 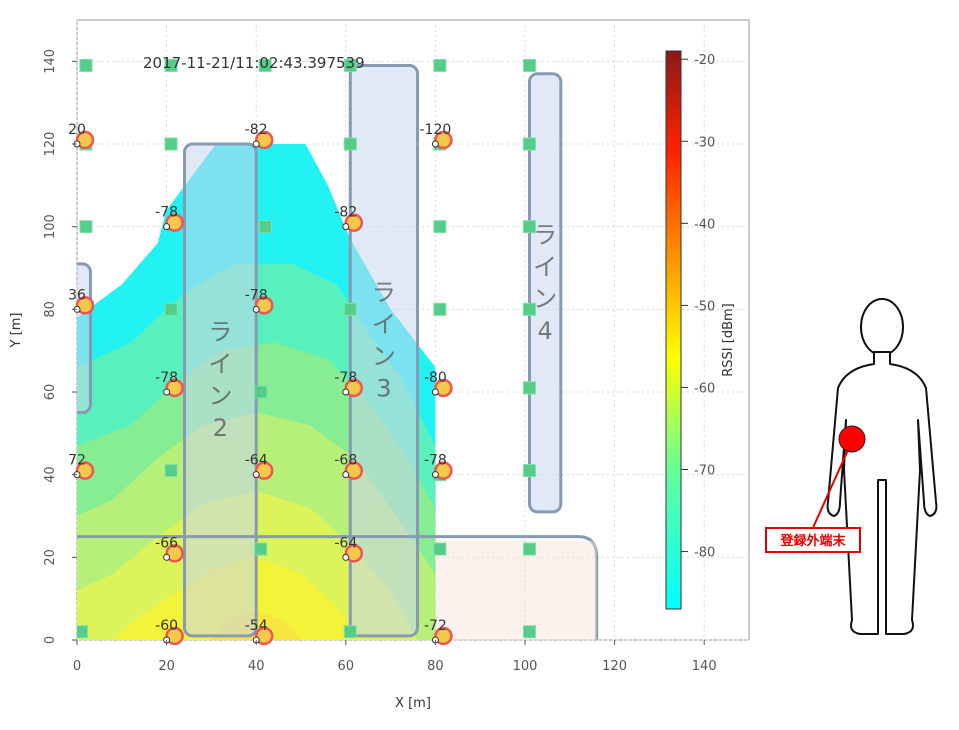 I want to click on device-label: 登録外端末, so click(x=812, y=541).